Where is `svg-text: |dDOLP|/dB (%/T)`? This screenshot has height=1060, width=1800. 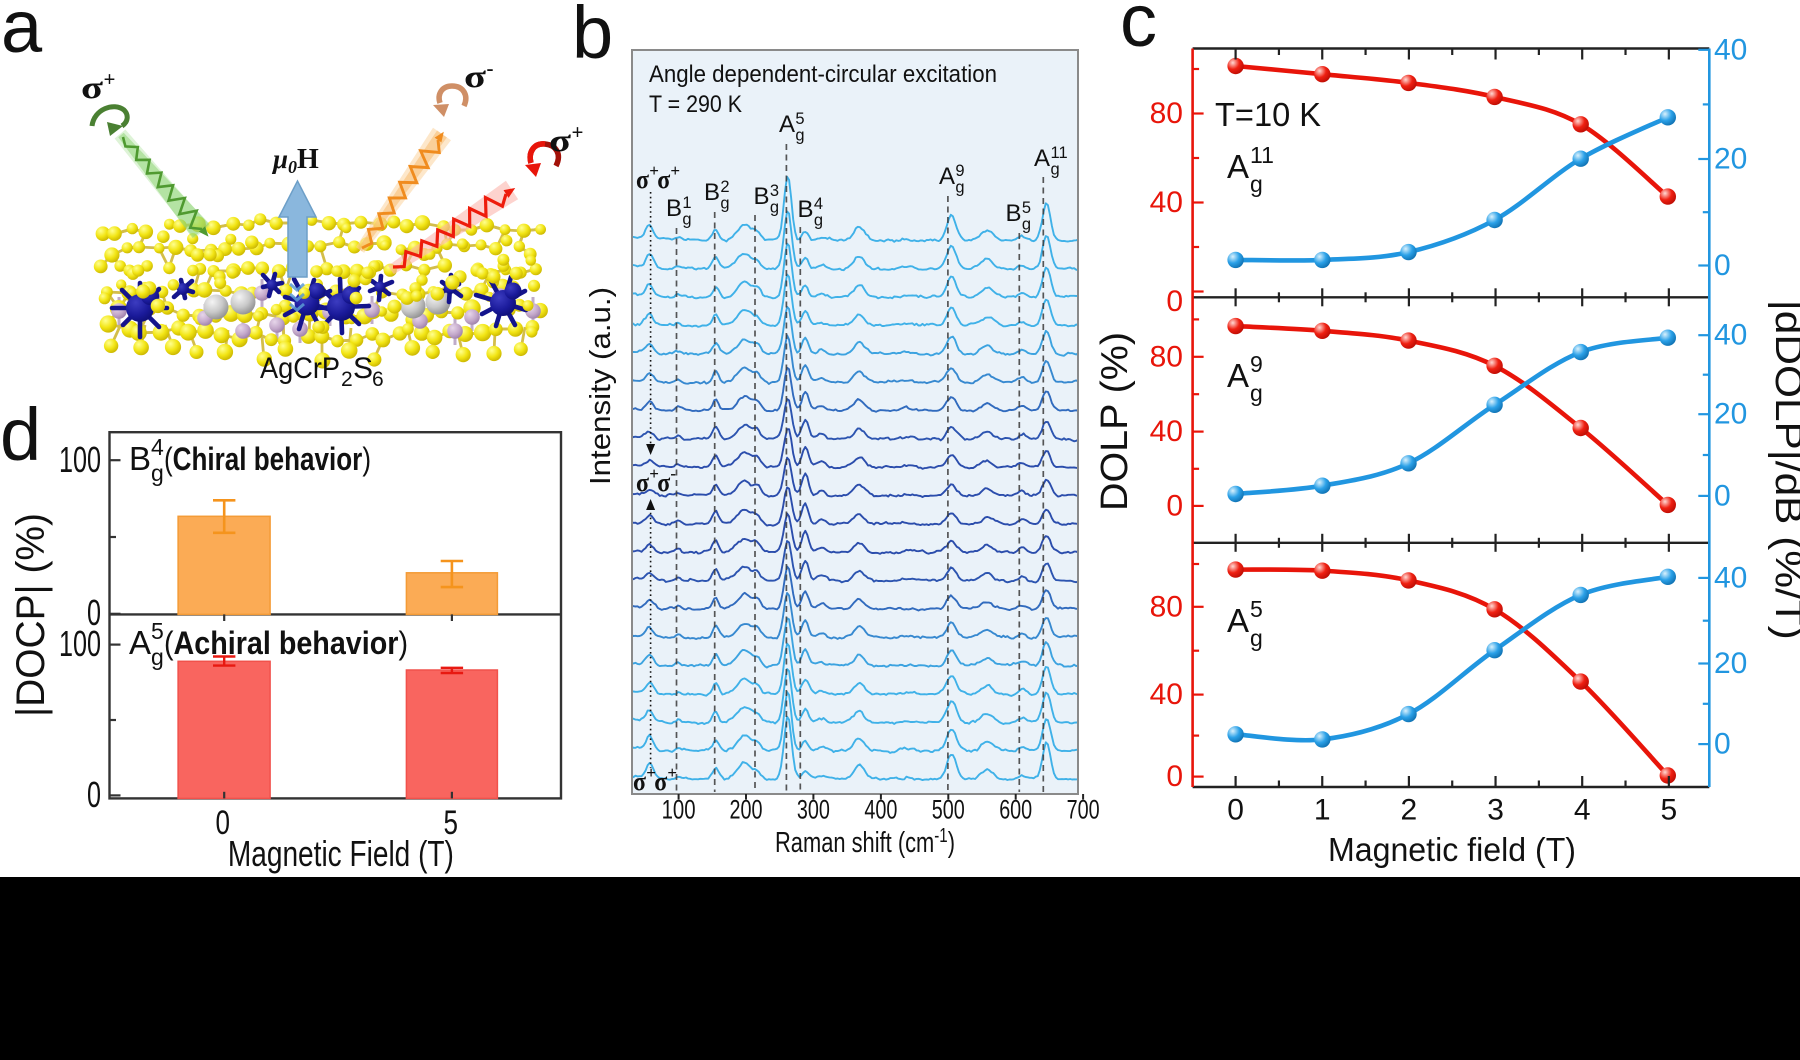
svg-text: |dDOLP|/dB (%/T) is located at coordinates (1783, 470).